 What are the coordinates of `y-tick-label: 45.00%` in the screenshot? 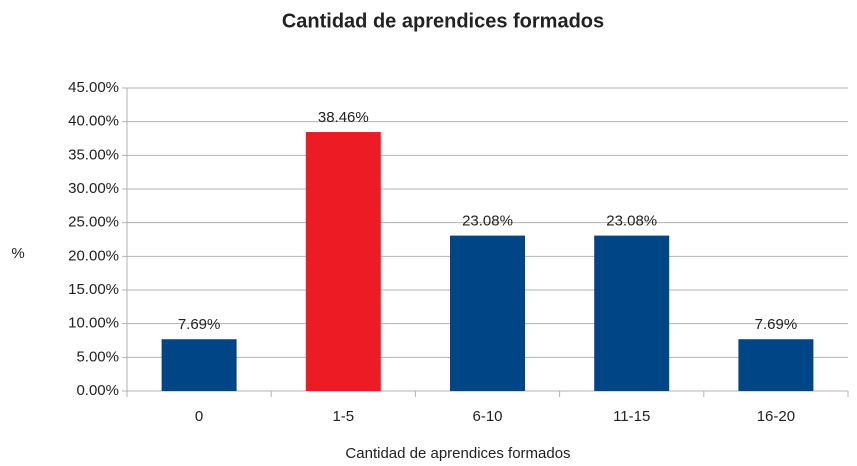 It's located at (93, 87).